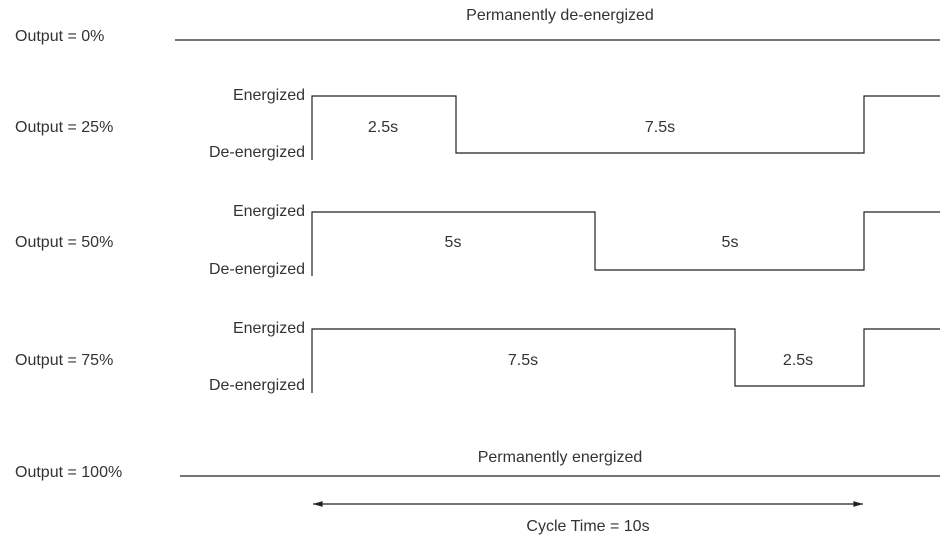 The image size is (940, 540). I want to click on row-label: Output = 75%, so click(64, 360).